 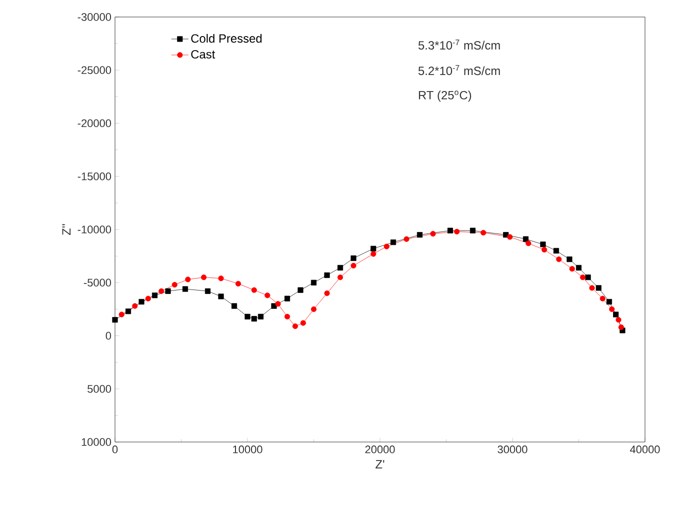 What do you see at coordinates (109, 336) in the screenshot?
I see `y-tick-label: 0` at bounding box center [109, 336].